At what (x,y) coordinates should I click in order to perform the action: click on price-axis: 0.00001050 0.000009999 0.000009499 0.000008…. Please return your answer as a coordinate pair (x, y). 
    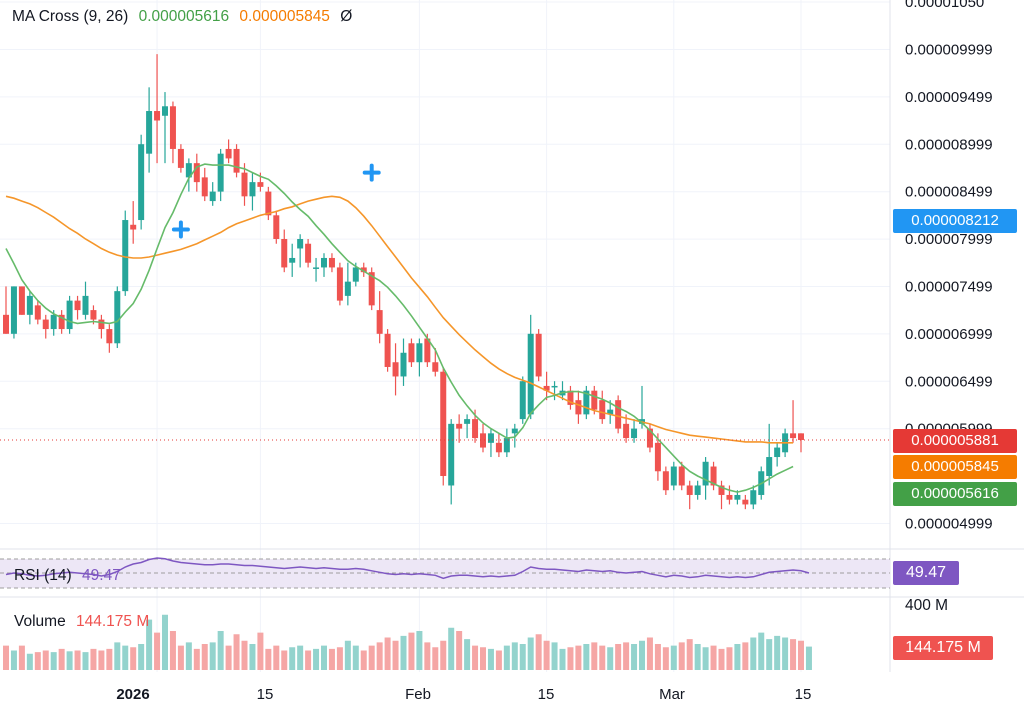
    Looking at the image, I should click on (949, 266).